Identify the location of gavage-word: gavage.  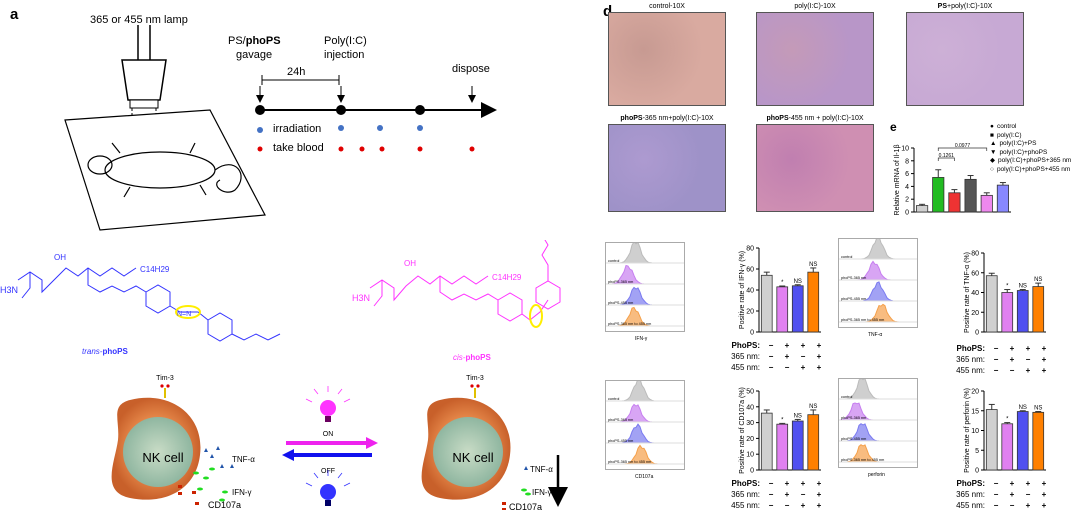
(254, 55).